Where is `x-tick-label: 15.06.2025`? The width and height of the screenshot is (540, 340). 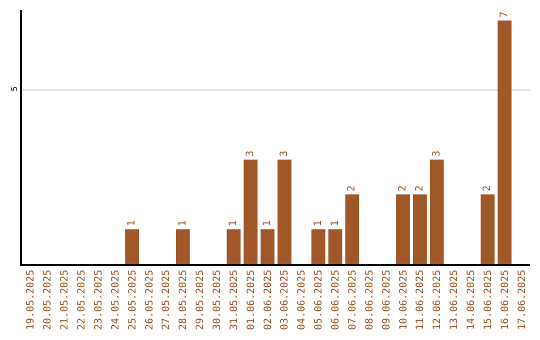
x-tick-label: 15.06.2025 is located at coordinates (488, 300).